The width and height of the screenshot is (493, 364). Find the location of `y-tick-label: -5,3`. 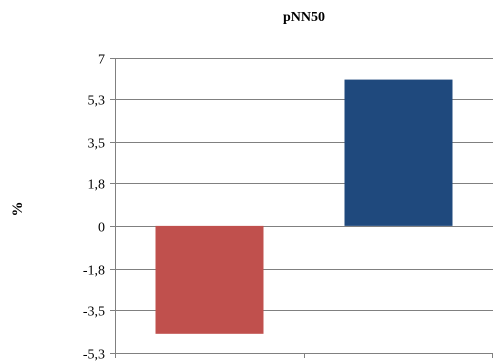

y-tick-label: -5,3 is located at coordinates (94, 355).